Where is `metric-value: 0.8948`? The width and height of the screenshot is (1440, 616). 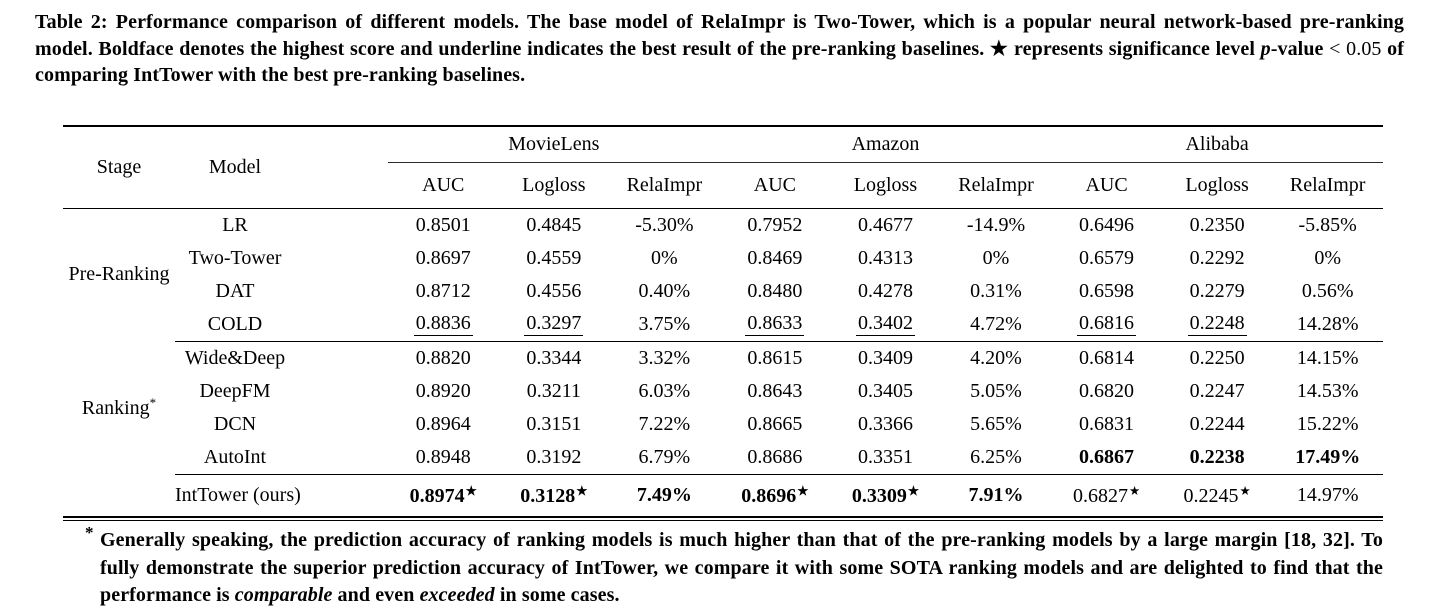
metric-value: 0.8948 is located at coordinates (443, 456).